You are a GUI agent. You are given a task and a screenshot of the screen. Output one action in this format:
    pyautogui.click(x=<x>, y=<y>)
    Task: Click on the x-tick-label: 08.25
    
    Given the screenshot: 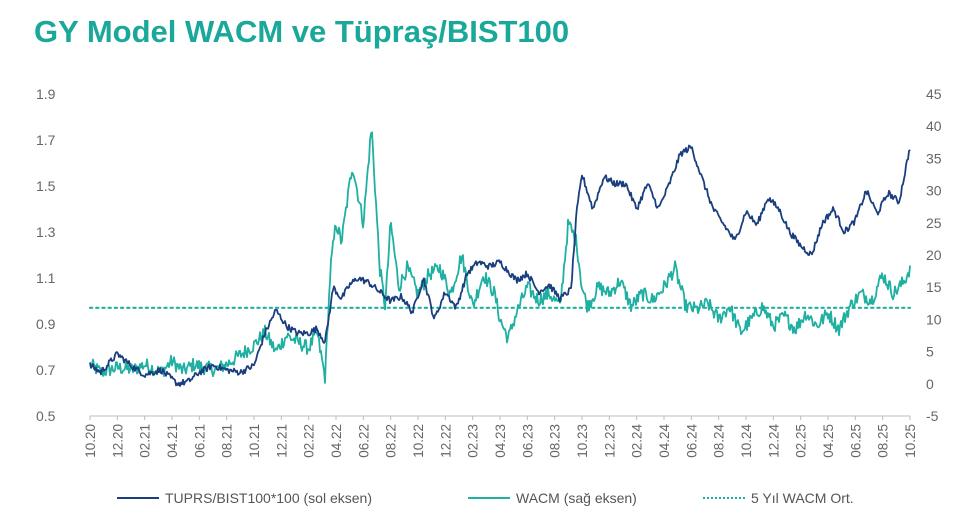 What is the action you would take?
    pyautogui.click(x=883, y=441)
    